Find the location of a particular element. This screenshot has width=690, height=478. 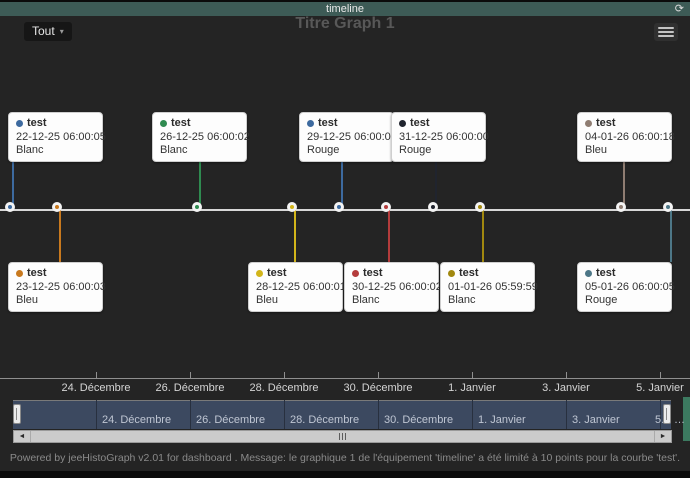

widget-title: timeline is located at coordinates (345, 9).